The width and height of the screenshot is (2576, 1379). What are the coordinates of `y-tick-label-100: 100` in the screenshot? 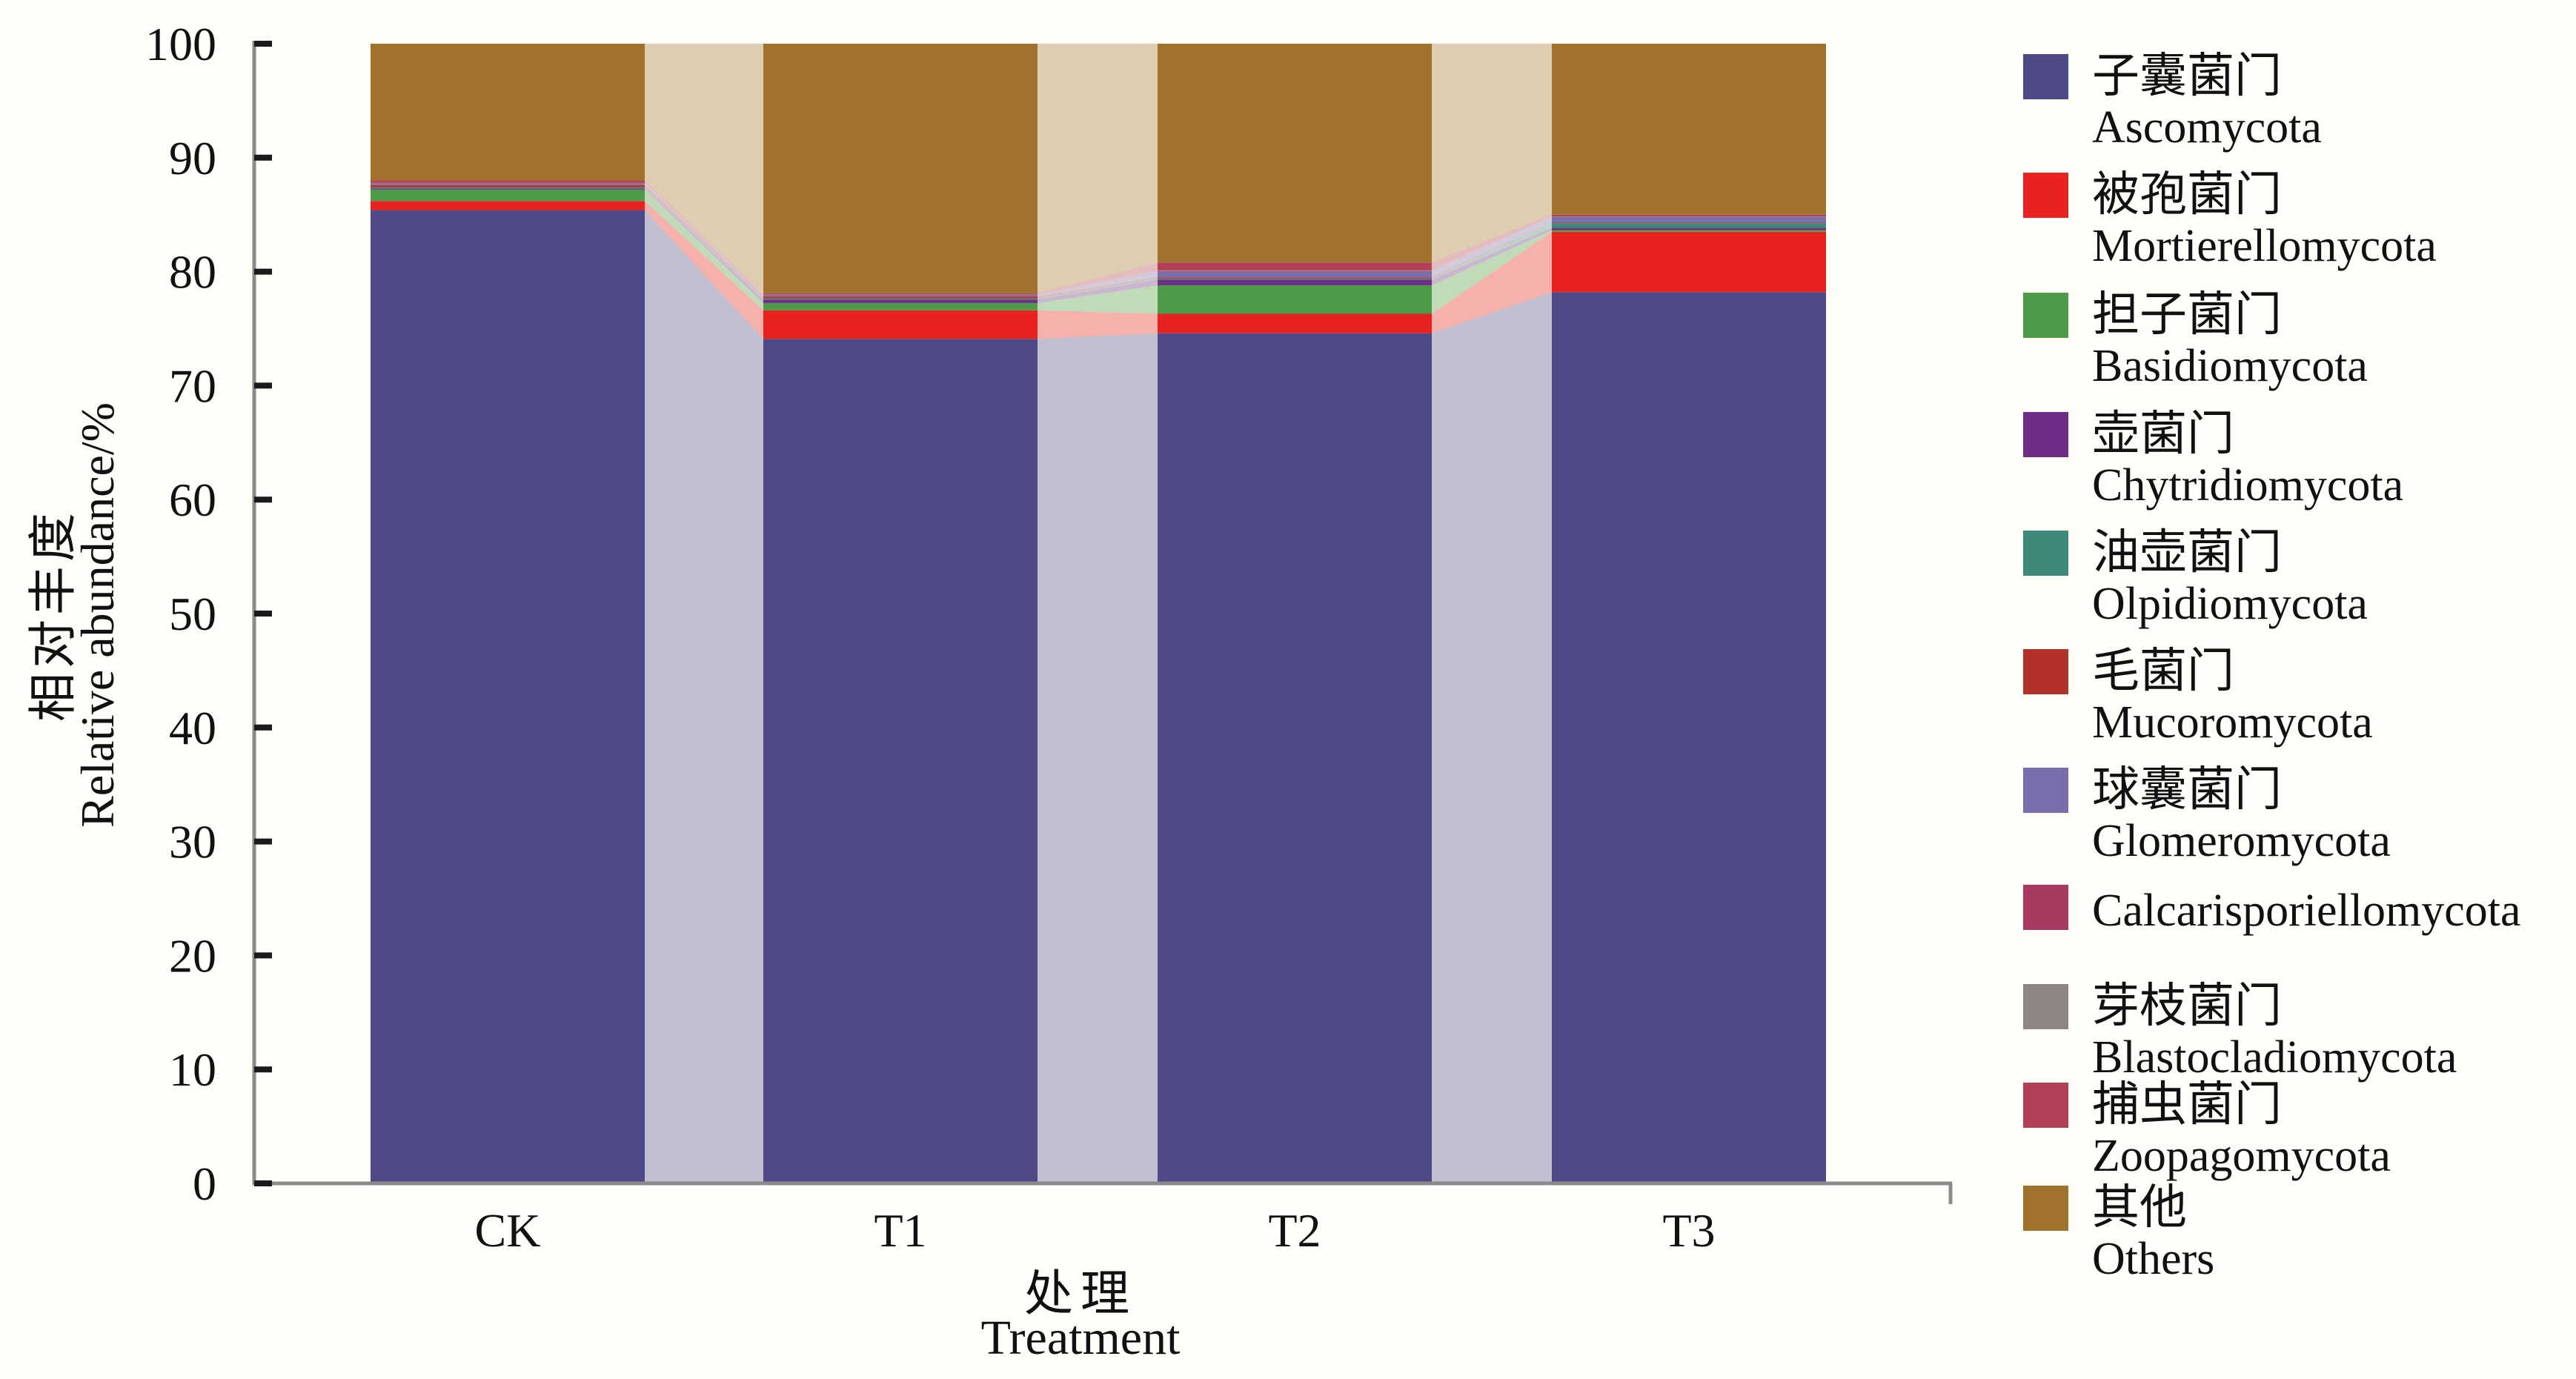 It's located at (180, 44).